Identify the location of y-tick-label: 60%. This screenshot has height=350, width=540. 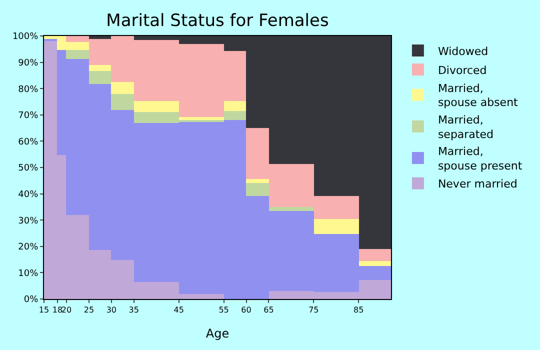
(28, 142).